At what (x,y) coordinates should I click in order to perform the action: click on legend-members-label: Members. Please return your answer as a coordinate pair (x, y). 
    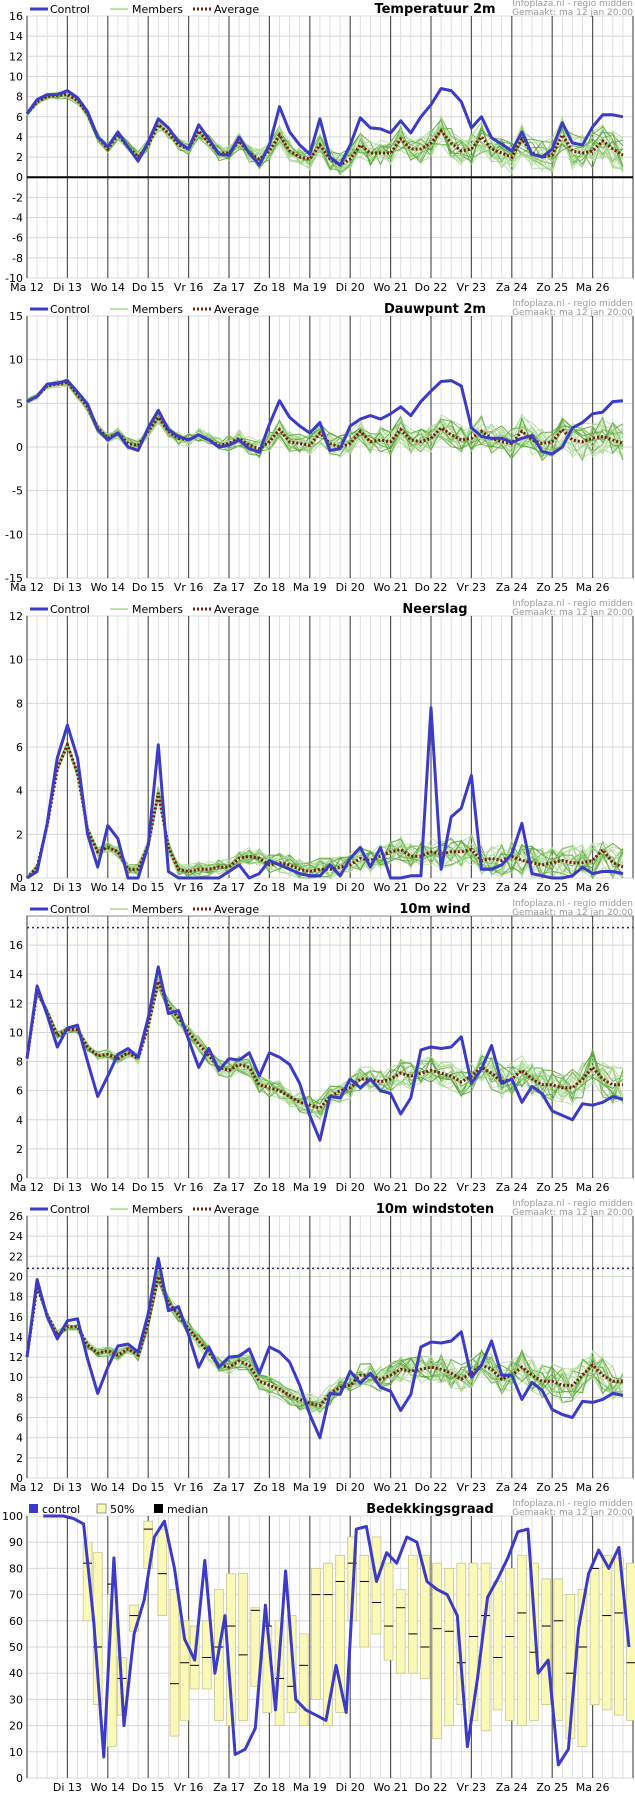
    Looking at the image, I should click on (157, 909).